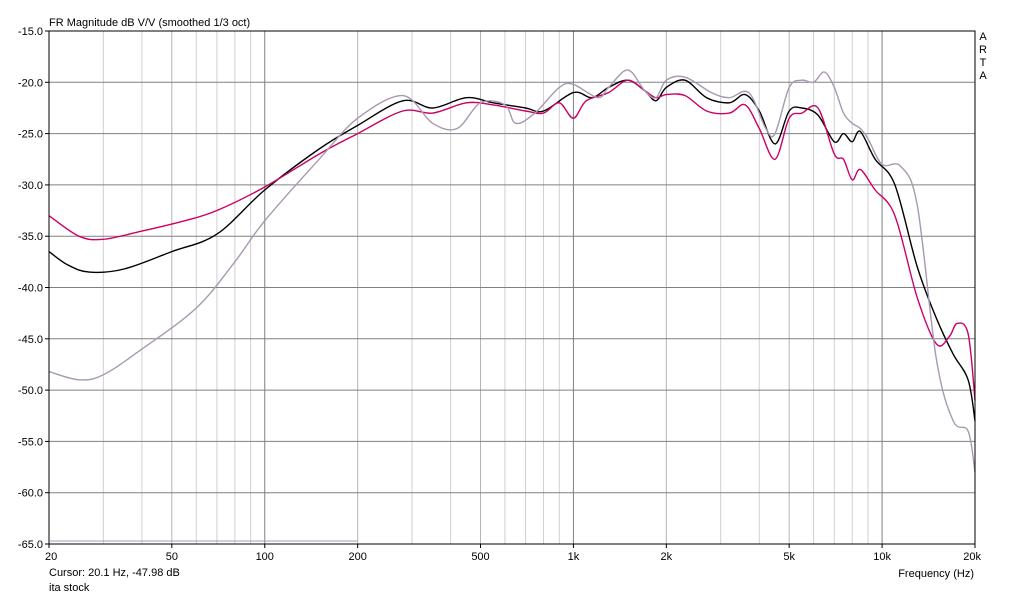 This screenshot has height=598, width=1023. Describe the element at coordinates (789, 557) in the screenshot. I see `x-tick-label: 5k` at that location.